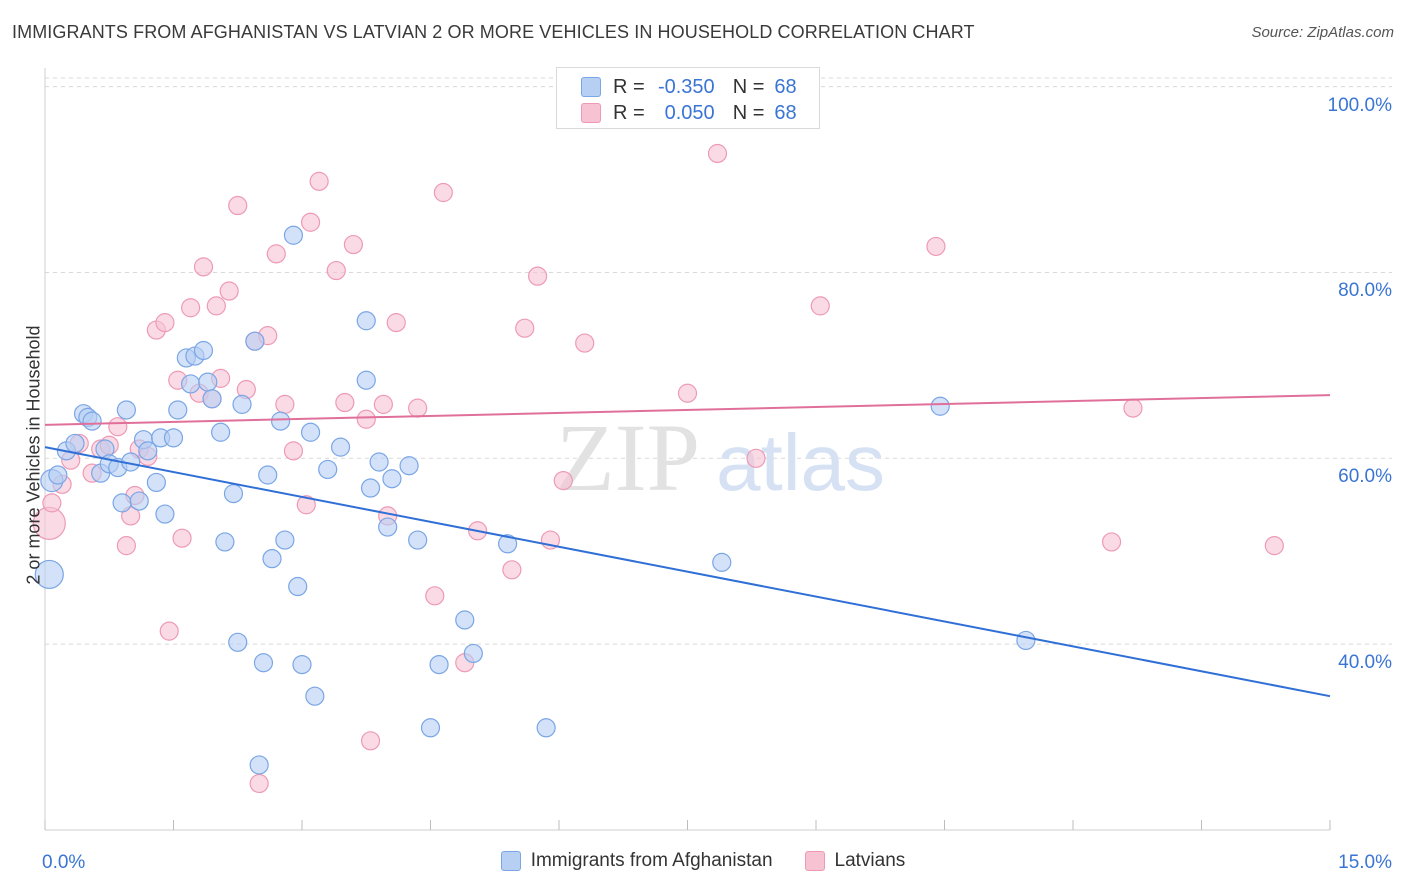  I want to click on stats-legend: R = -0.350 N = 68 R = 0.050 N = 68, so click(688, 98).